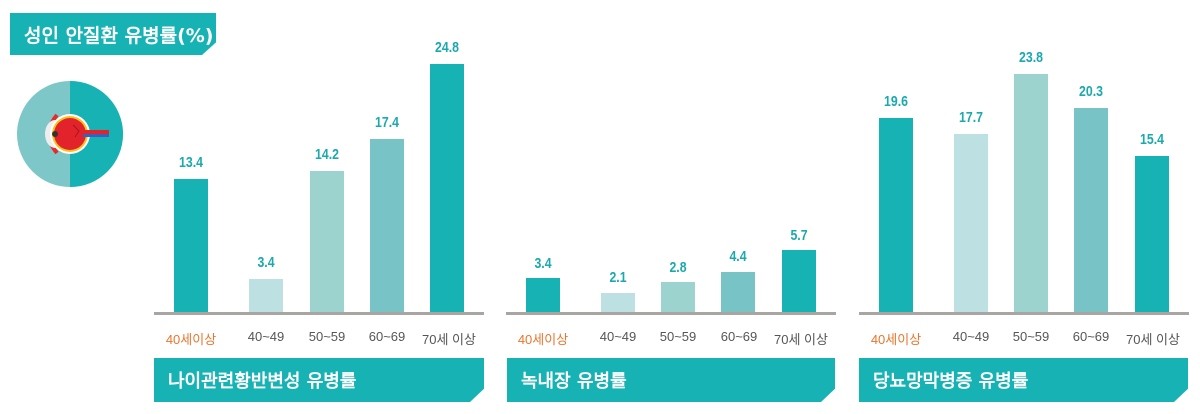 Image resolution: width=1200 pixels, height=414 pixels. What do you see at coordinates (119, 35) in the screenshot?
I see `chart-title: 성인 안질환 유병률(%)` at bounding box center [119, 35].